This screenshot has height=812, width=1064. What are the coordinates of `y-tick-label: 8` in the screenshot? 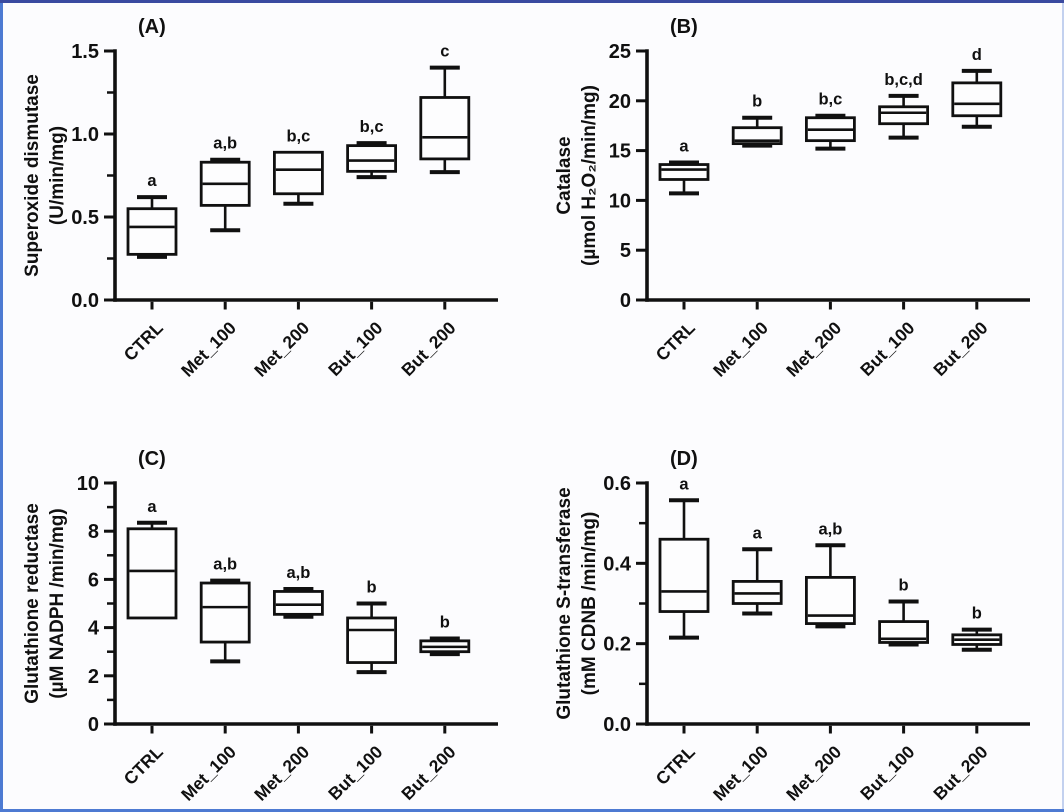 It's located at (93, 532).